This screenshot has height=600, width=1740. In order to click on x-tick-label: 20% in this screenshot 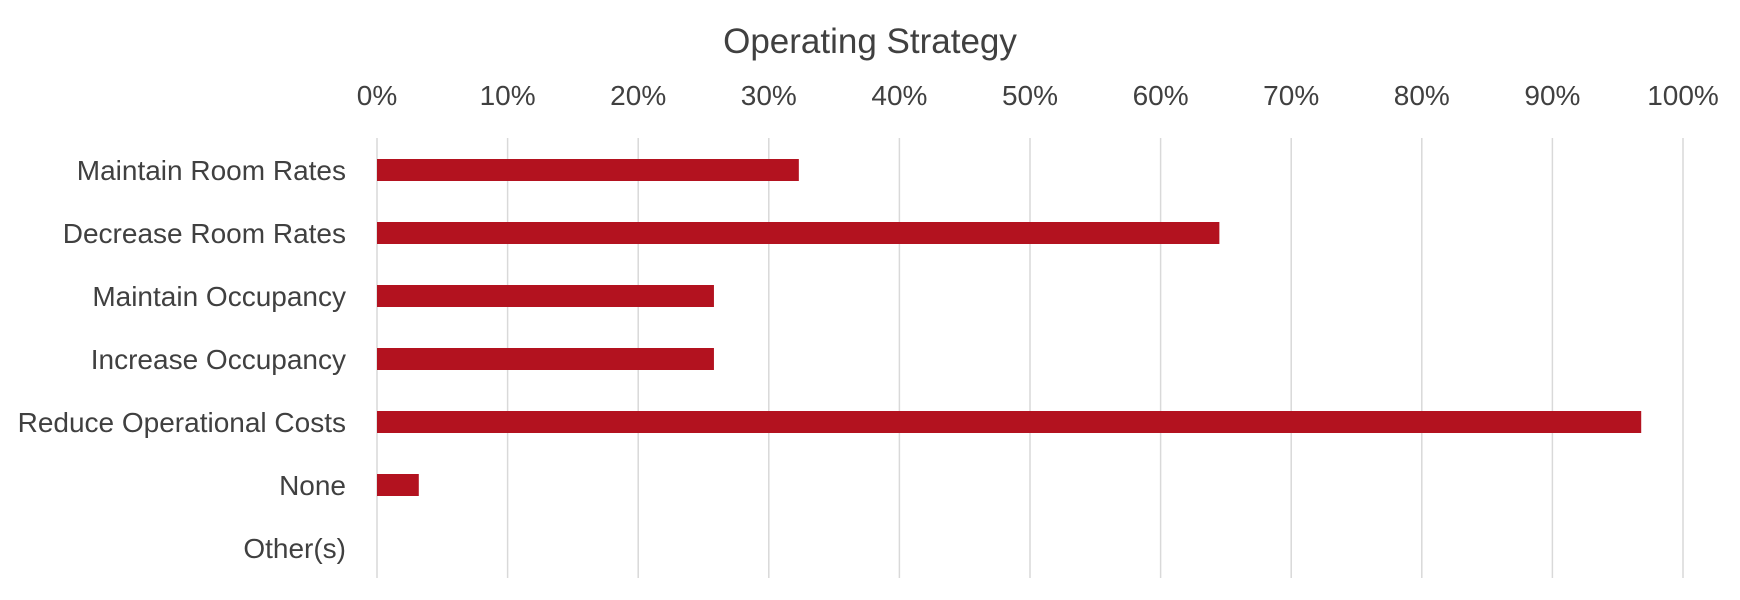, I will do `click(638, 95)`.